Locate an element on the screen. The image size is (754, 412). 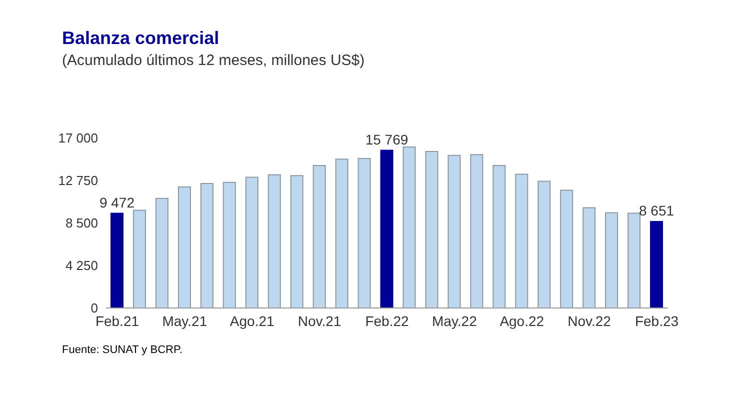
chart-title: Balanza comercial is located at coordinates (141, 38).